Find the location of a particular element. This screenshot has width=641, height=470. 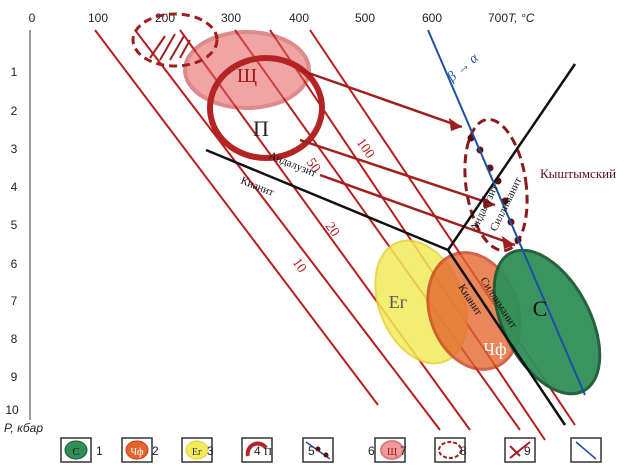

p-tick-5: 5 is located at coordinates (14, 225).